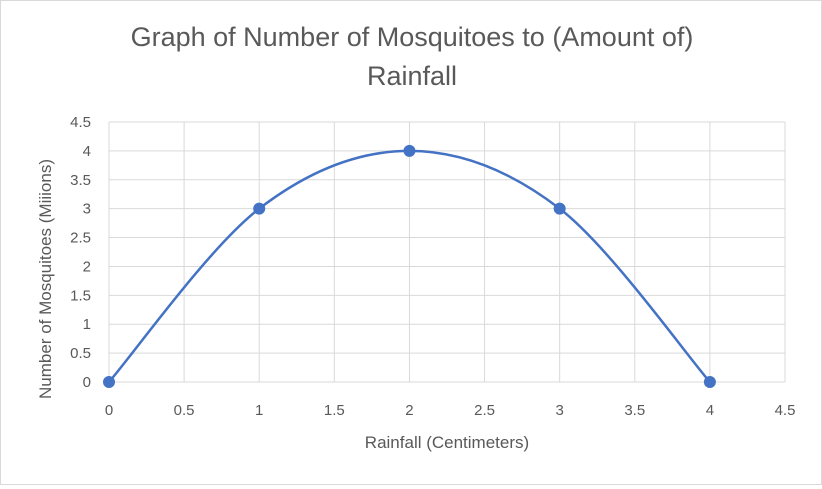 Image resolution: width=822 pixels, height=489 pixels. I want to click on x-tick-label: 2, so click(409, 410).